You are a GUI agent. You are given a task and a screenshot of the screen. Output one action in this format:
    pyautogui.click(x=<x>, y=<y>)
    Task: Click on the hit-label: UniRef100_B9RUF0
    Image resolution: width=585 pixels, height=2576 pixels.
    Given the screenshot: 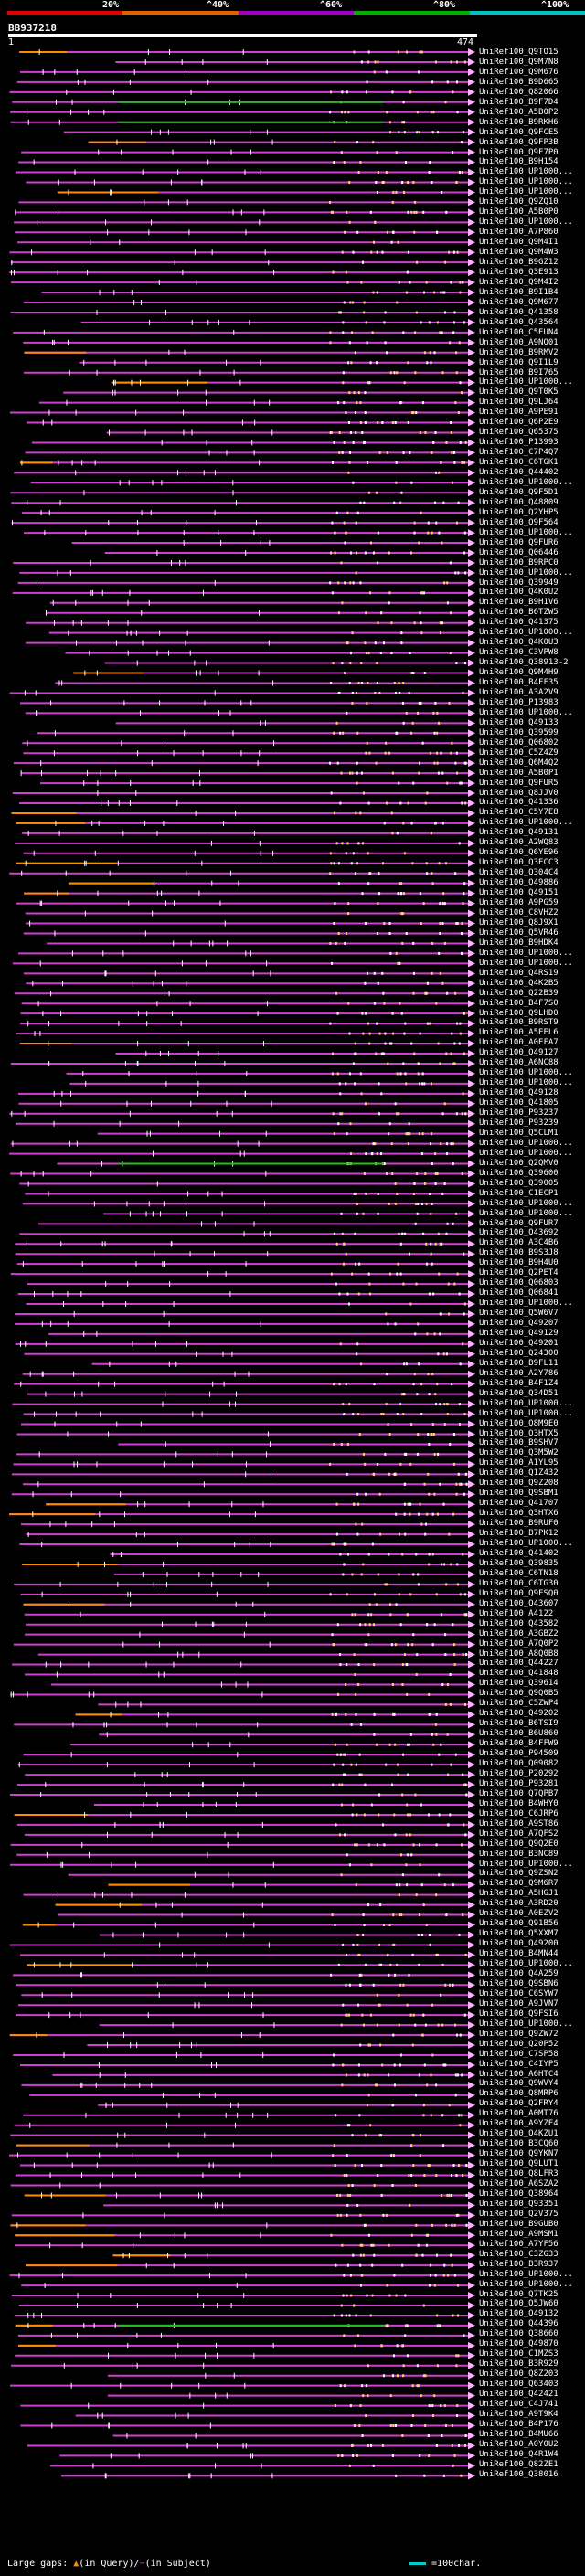 What is the action you would take?
    pyautogui.click(x=518, y=1524)
    